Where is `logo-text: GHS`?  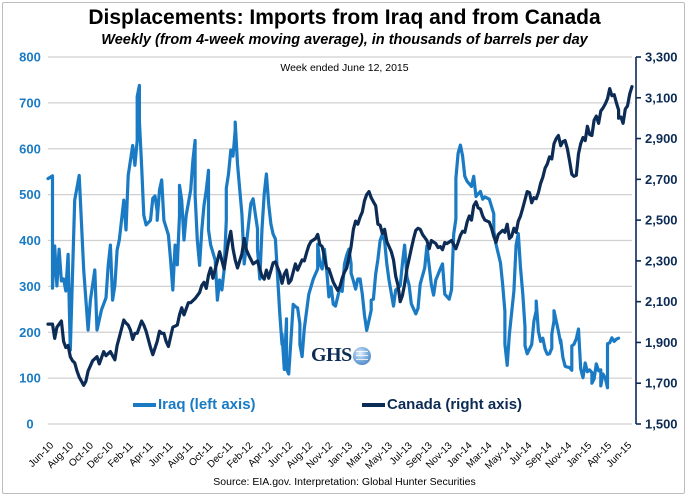 logo-text: GHS is located at coordinates (331, 355).